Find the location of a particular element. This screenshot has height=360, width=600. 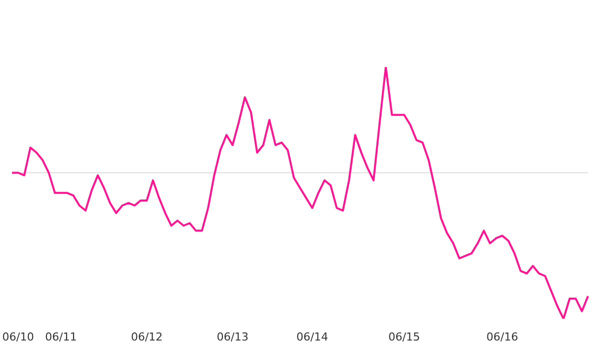

x-tick-label: 06/15 is located at coordinates (404, 337).